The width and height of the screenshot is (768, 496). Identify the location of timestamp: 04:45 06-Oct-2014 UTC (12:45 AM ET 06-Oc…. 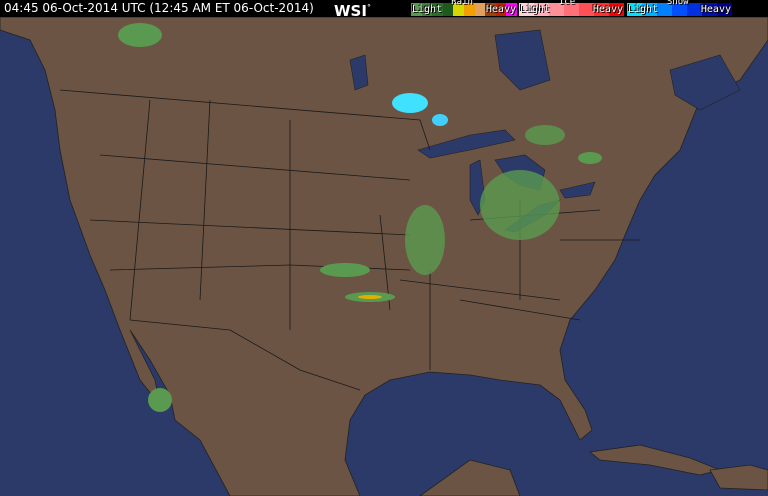
(159, 8).